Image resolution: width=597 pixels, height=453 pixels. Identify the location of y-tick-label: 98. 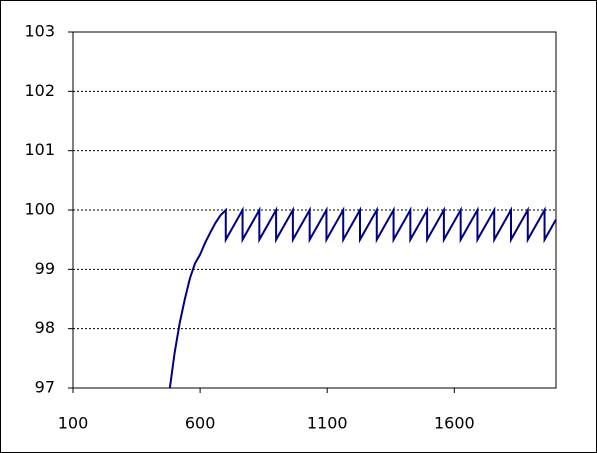
(45, 327).